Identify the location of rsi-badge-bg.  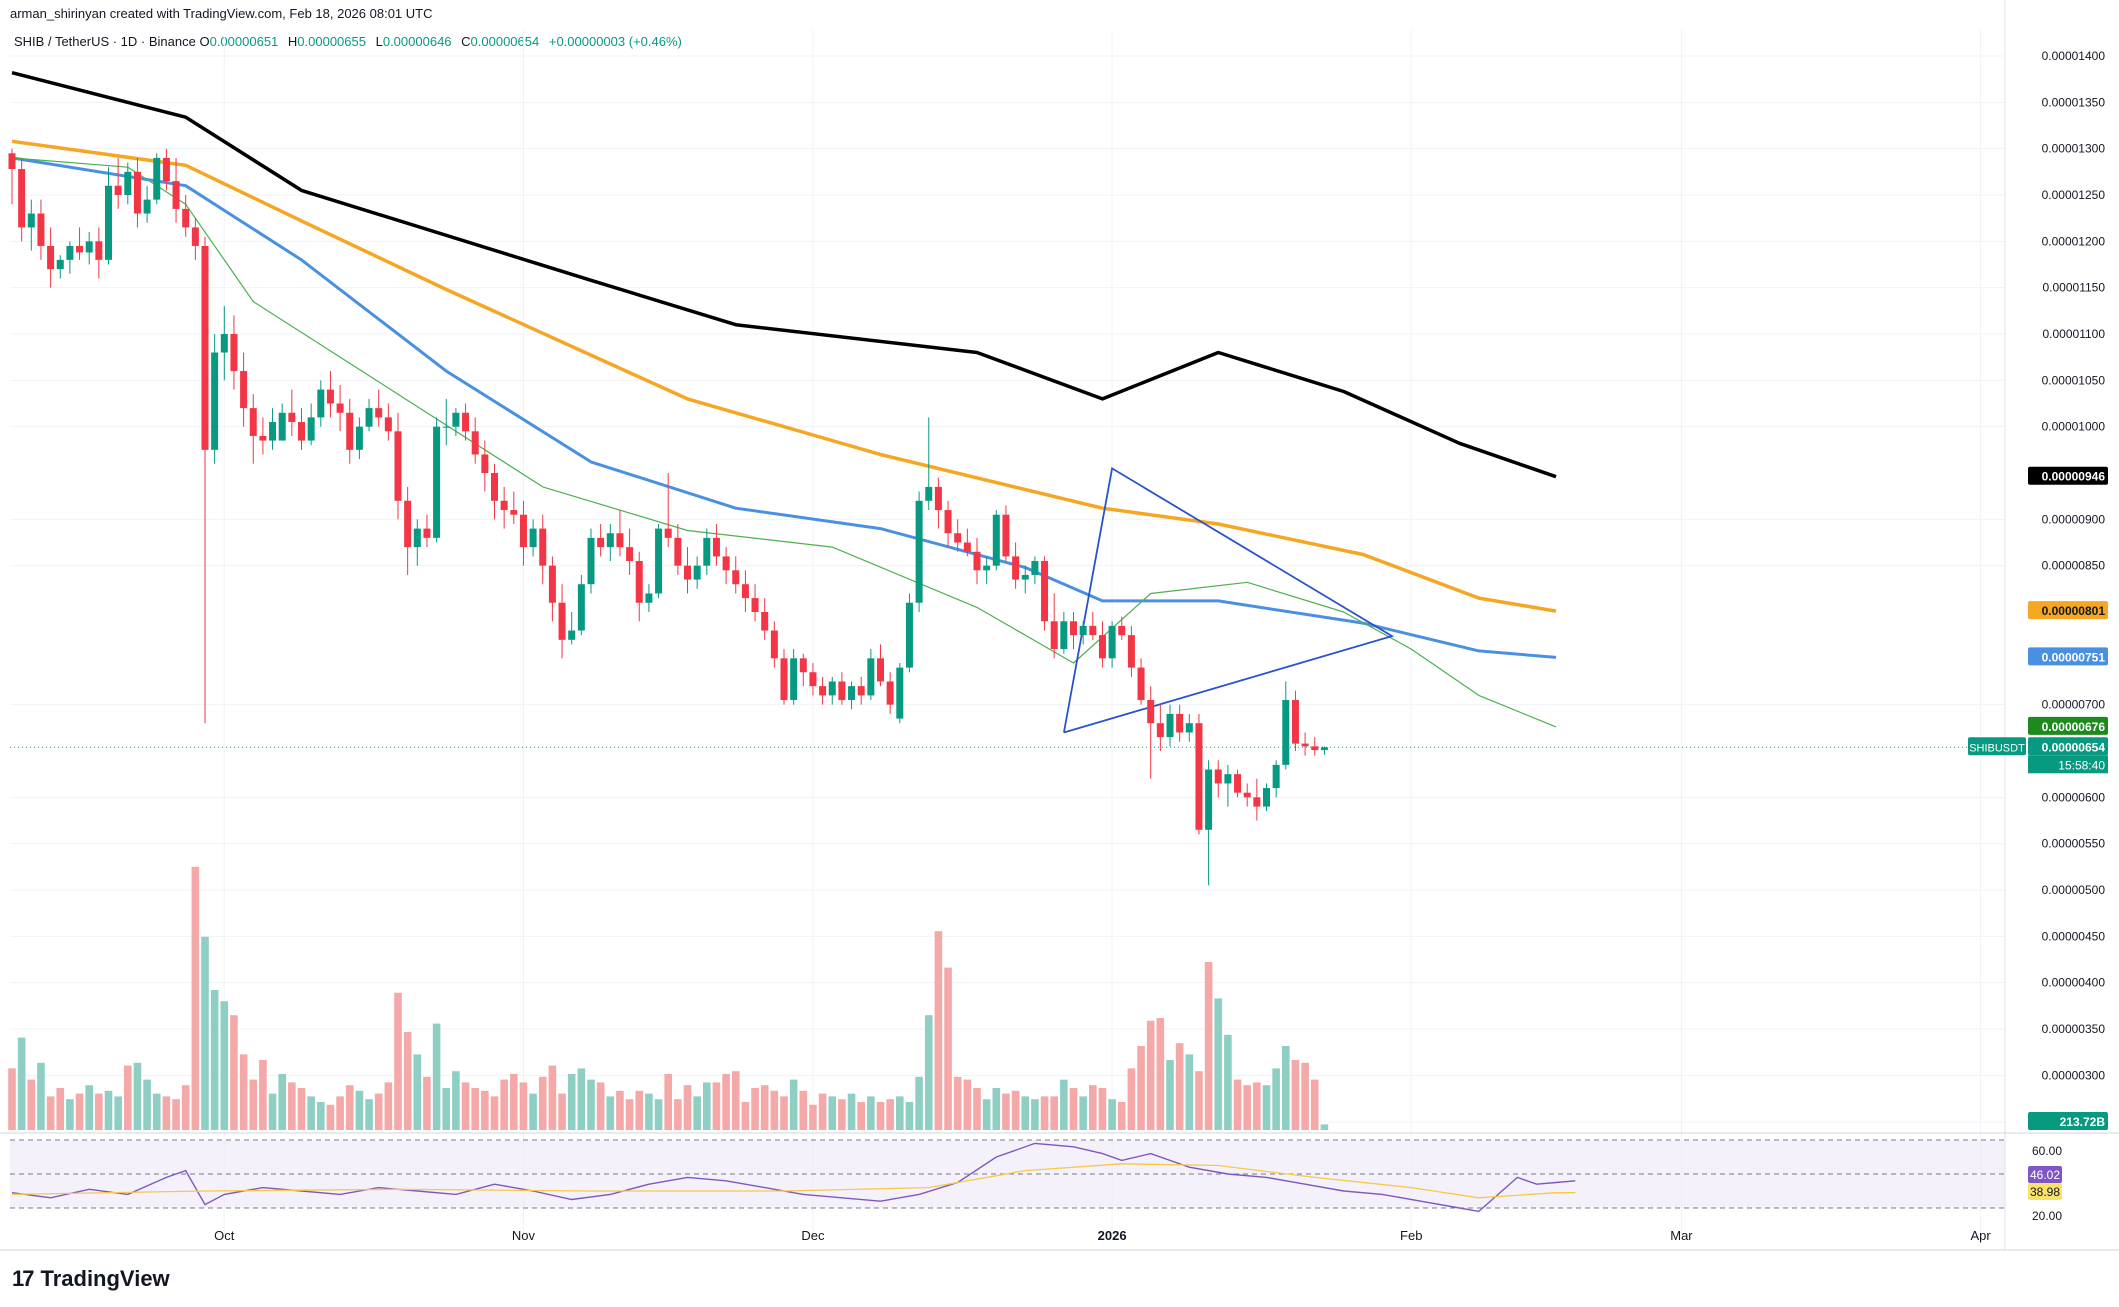
(2045, 1191).